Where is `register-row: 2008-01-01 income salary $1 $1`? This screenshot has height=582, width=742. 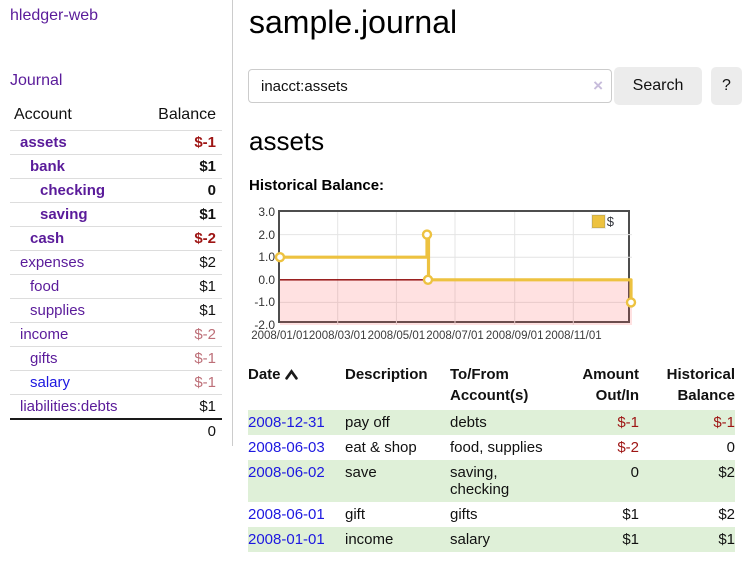 register-row: 2008-01-01 income salary $1 $1 is located at coordinates (491, 539).